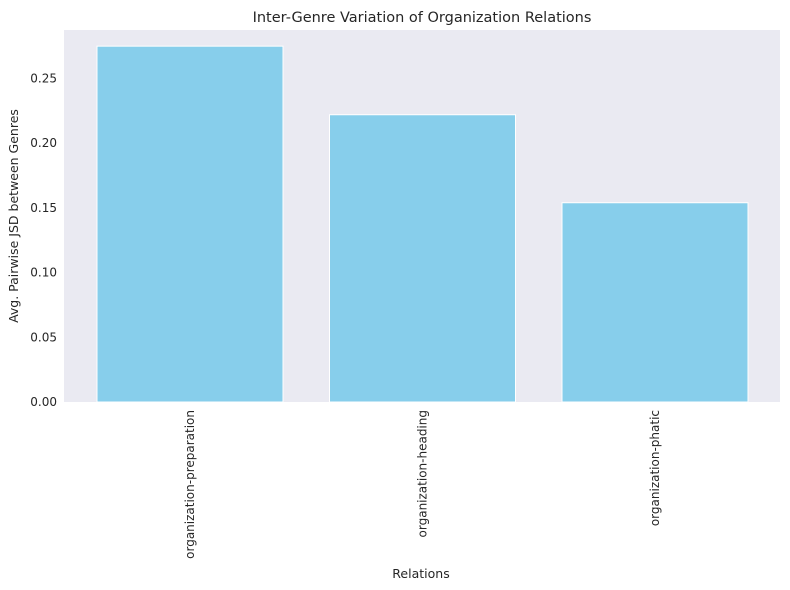  Describe the element at coordinates (190, 224) in the screenshot. I see `bar-organization-preparation` at that location.